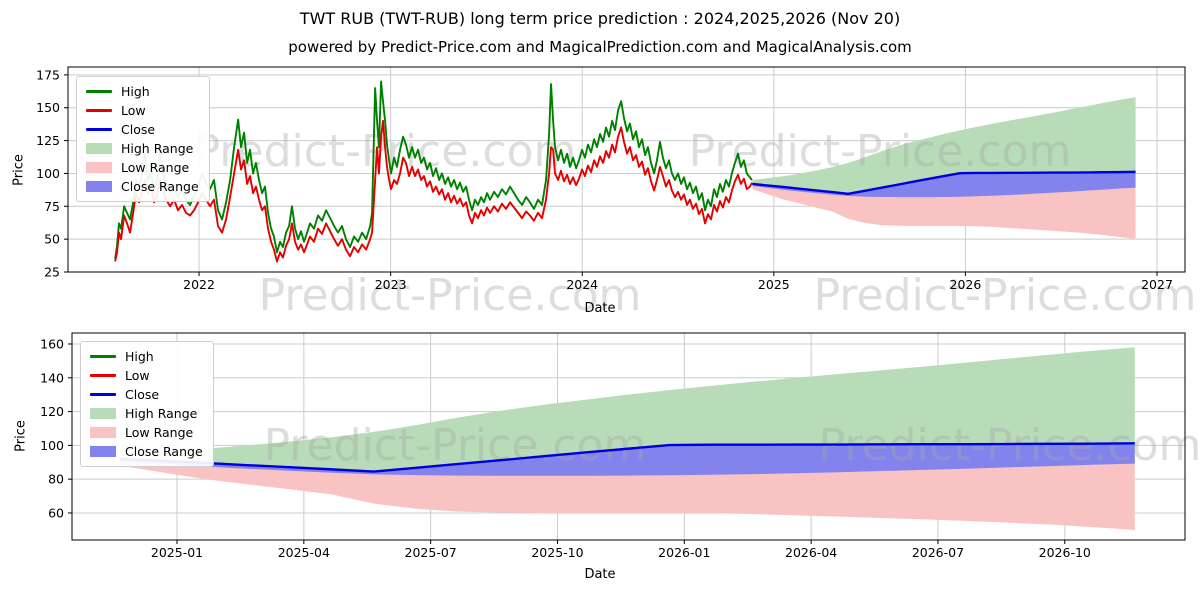  I want to click on x-tick-label: 2026-04, so click(811, 552).